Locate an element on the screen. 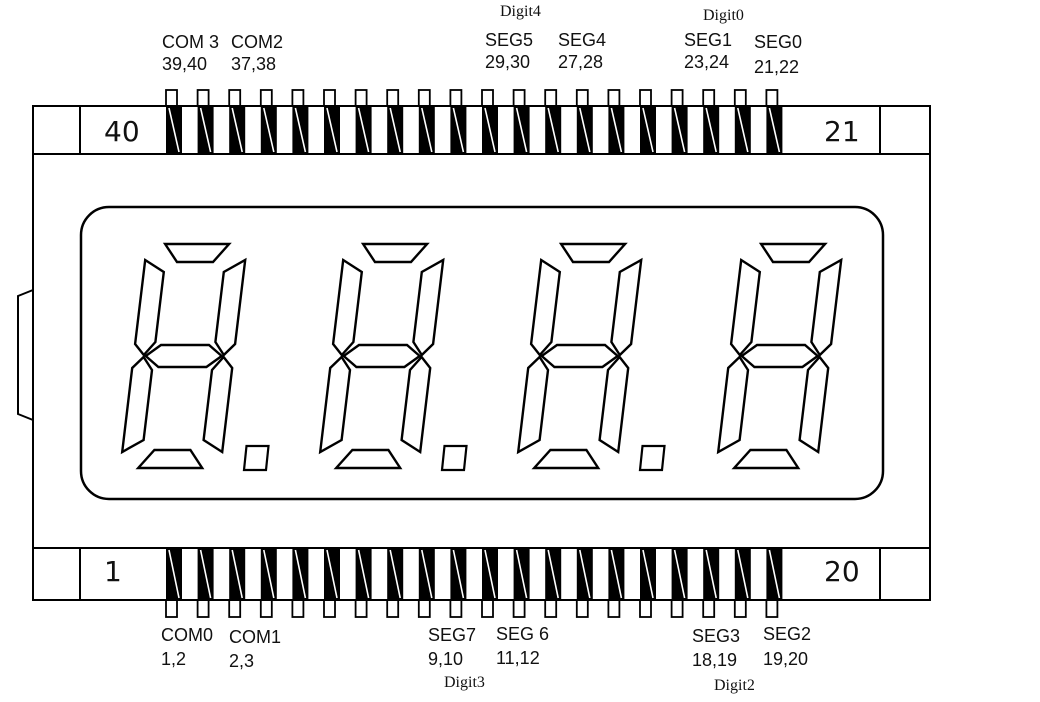 The height and width of the screenshot is (702, 1040). bottom-label-com1-name: COM1 is located at coordinates (255, 637).